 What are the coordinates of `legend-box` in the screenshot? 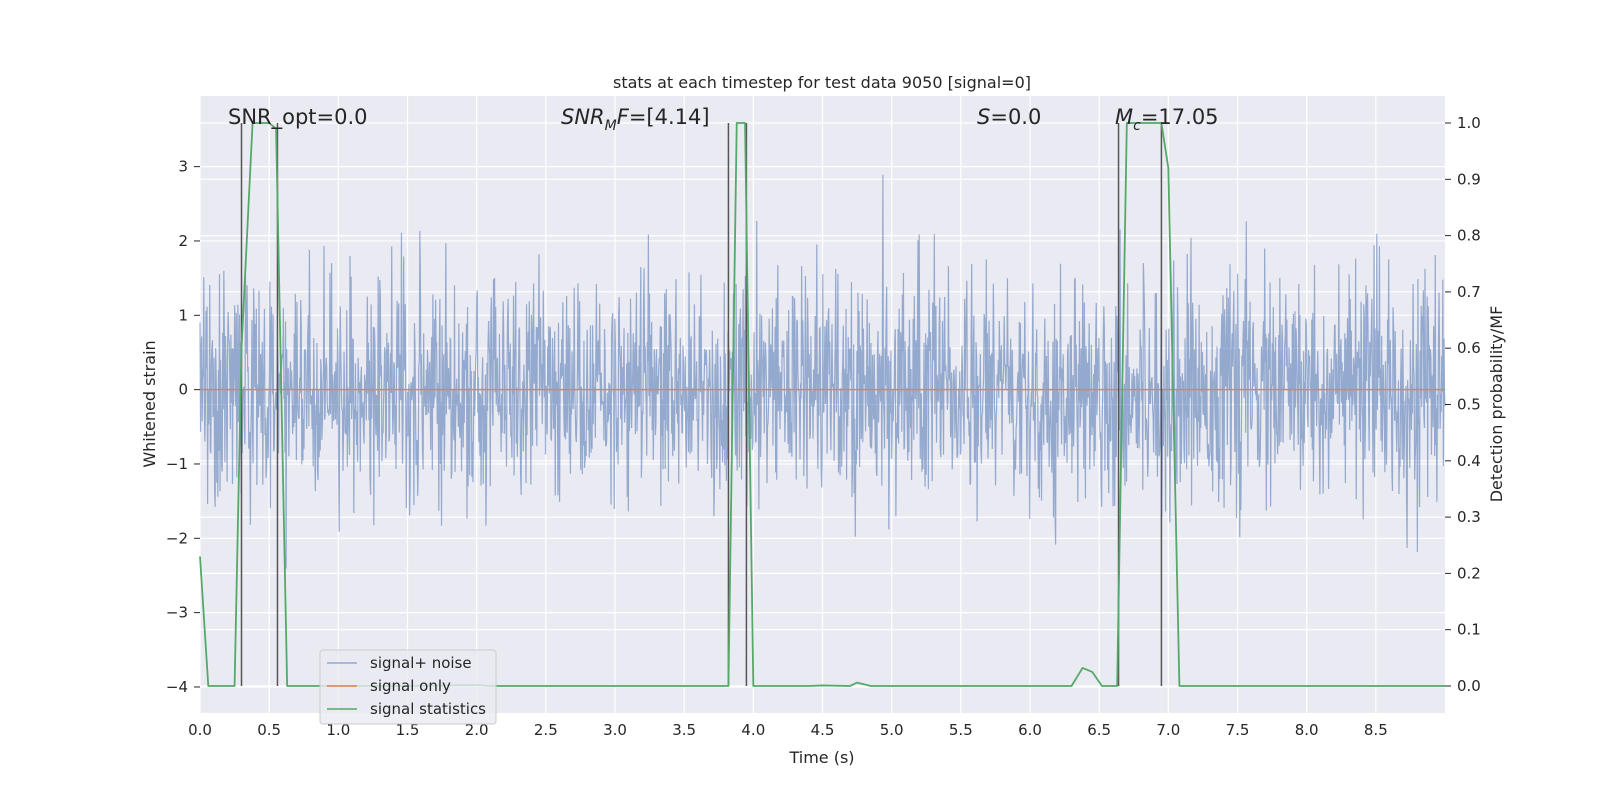 It's located at (408, 687).